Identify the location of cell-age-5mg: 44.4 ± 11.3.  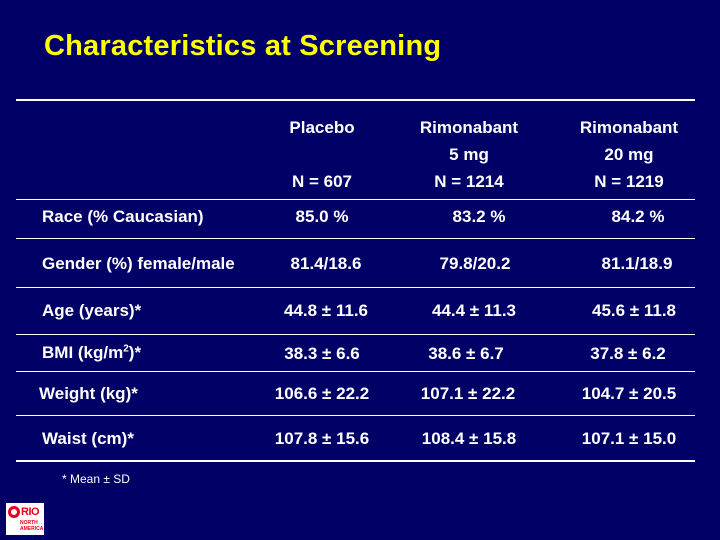
(473, 310).